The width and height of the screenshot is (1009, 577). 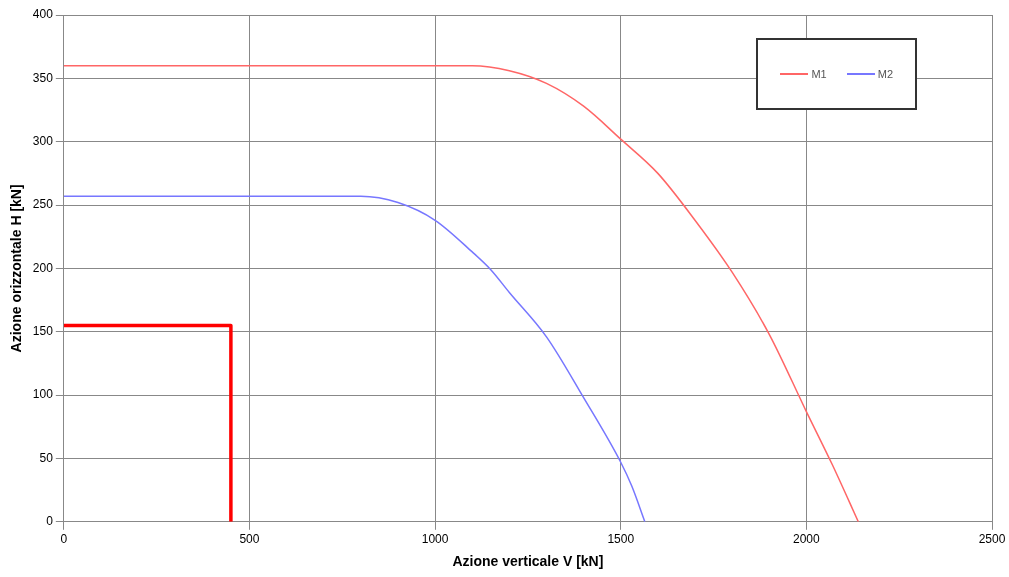 What do you see at coordinates (885, 74) in the screenshot?
I see `legend-label: M2` at bounding box center [885, 74].